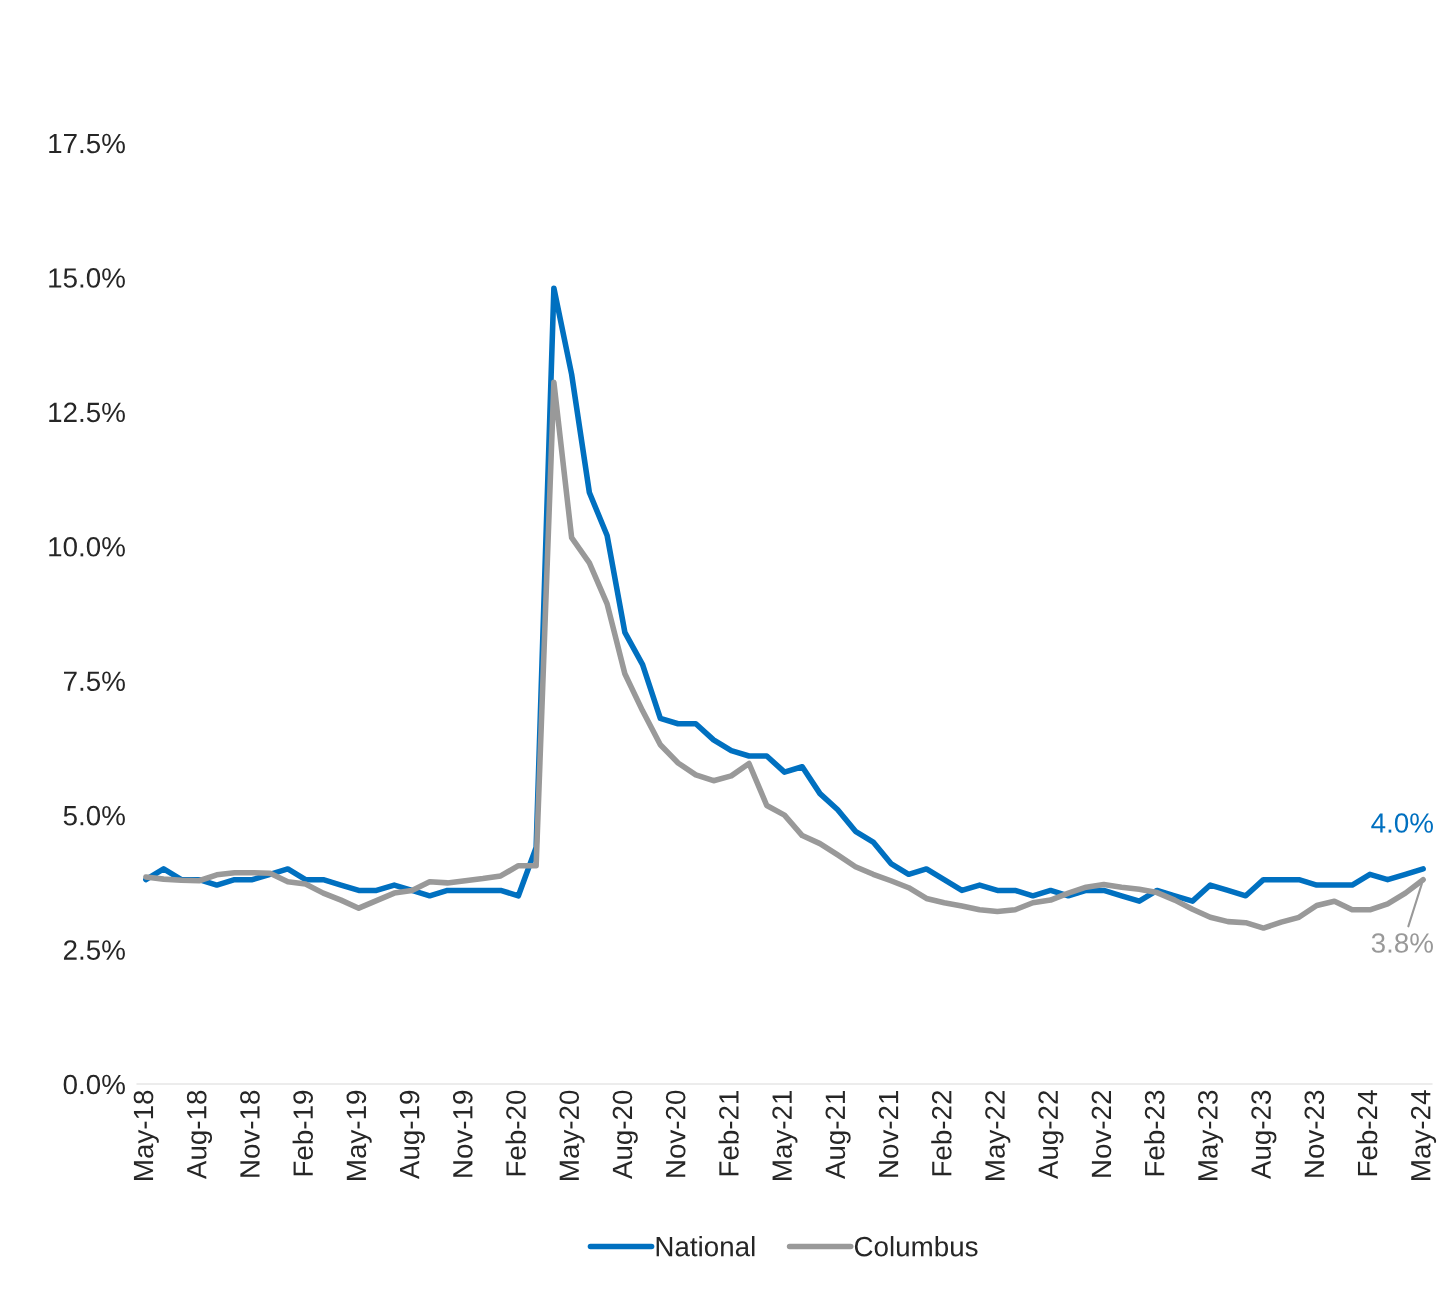  Describe the element at coordinates (785, 1135) in the screenshot. I see `x-tick-label: May-21` at that location.